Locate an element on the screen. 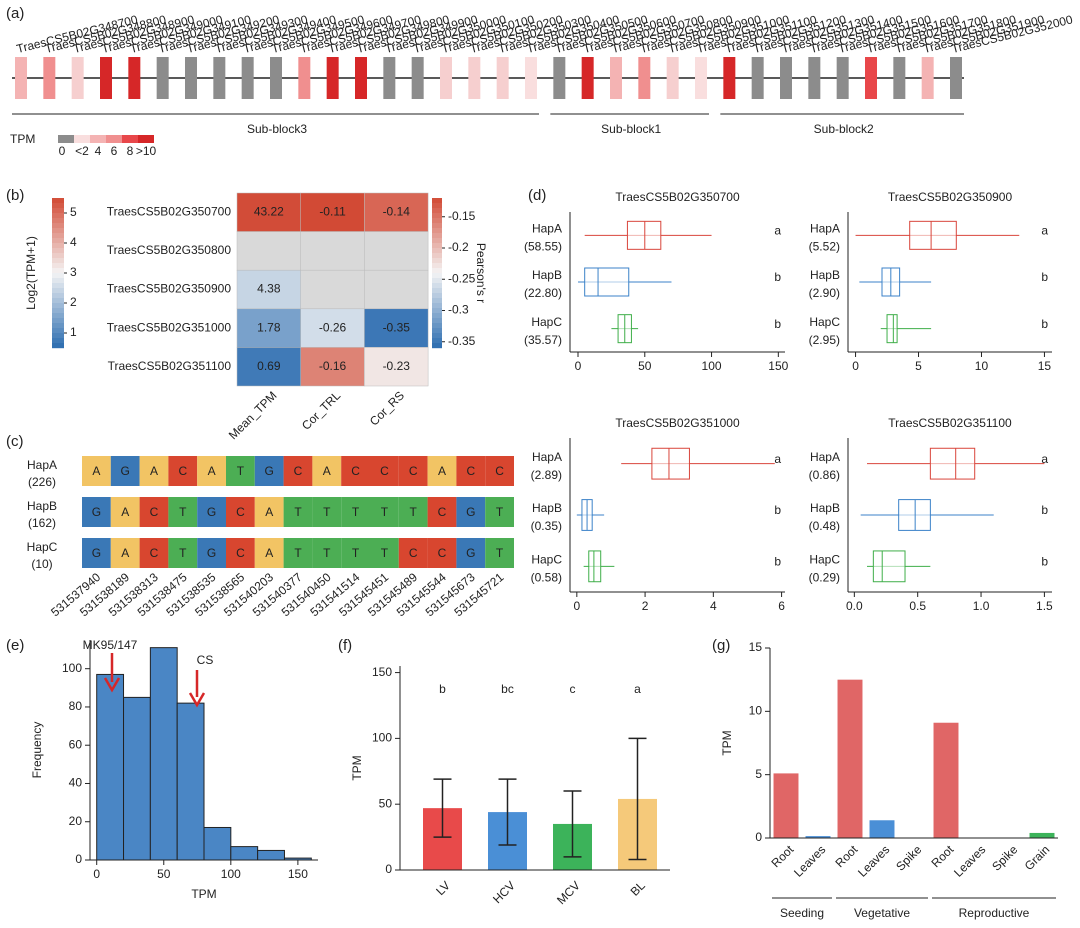 The height and width of the screenshot is (928, 1080). y-axis-label: Frequency is located at coordinates (37, 750).